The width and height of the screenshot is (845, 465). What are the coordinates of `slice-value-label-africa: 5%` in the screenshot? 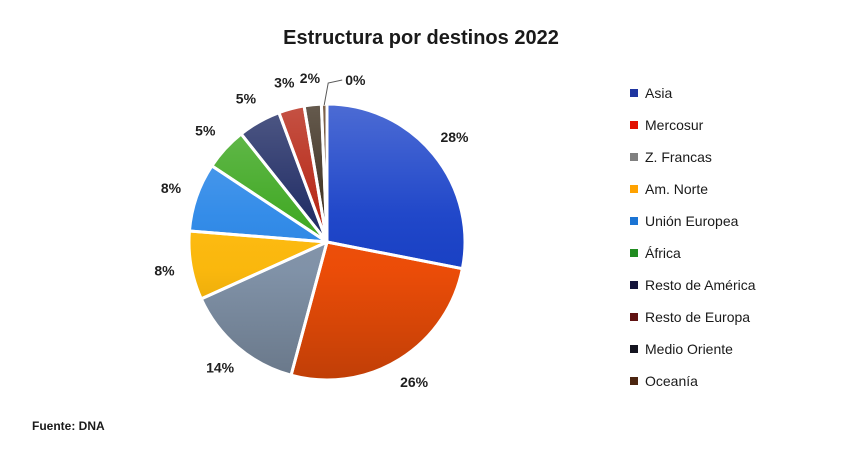 It's located at (205, 131).